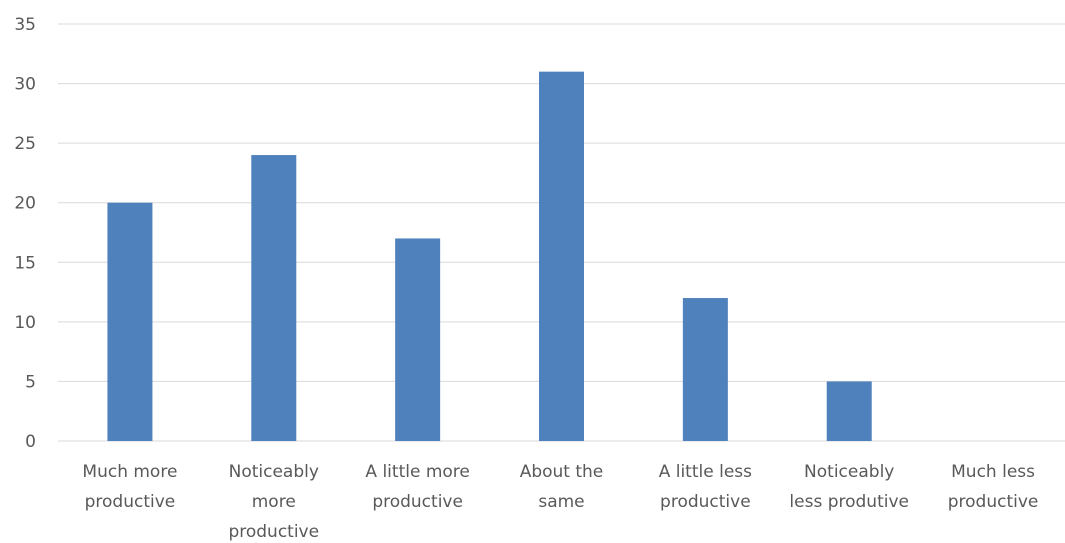  Describe the element at coordinates (25, 233) in the screenshot. I see `y-axis-tick-labels: 0 5 10 15 20 25 30 35` at that location.